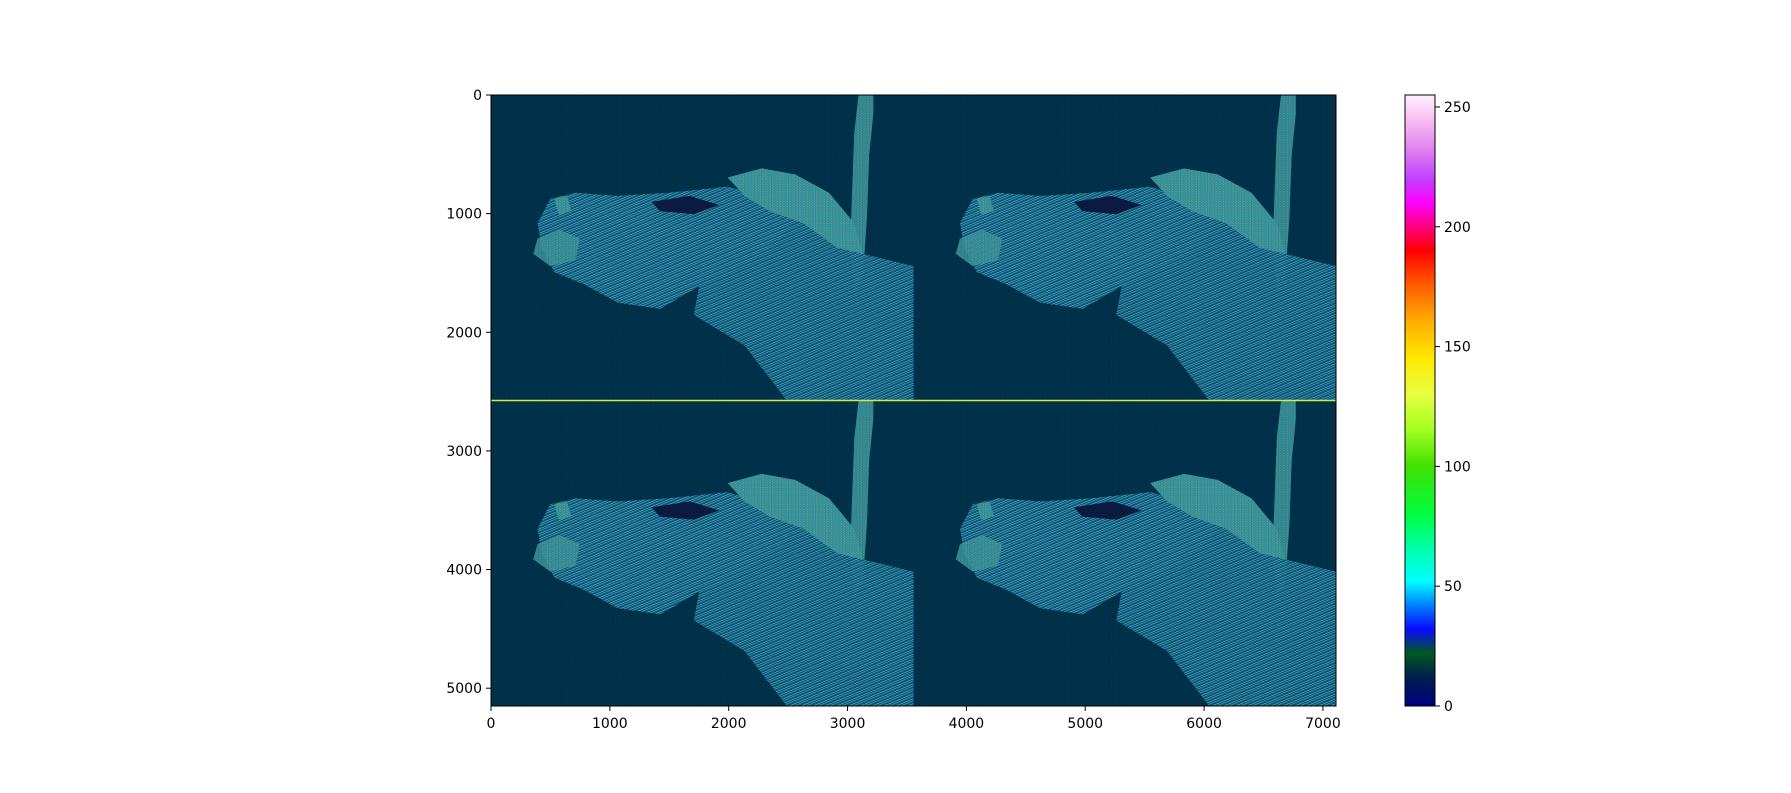 This screenshot has height=793, width=1791. I want to click on y-tick-label: 2000, so click(464, 333).